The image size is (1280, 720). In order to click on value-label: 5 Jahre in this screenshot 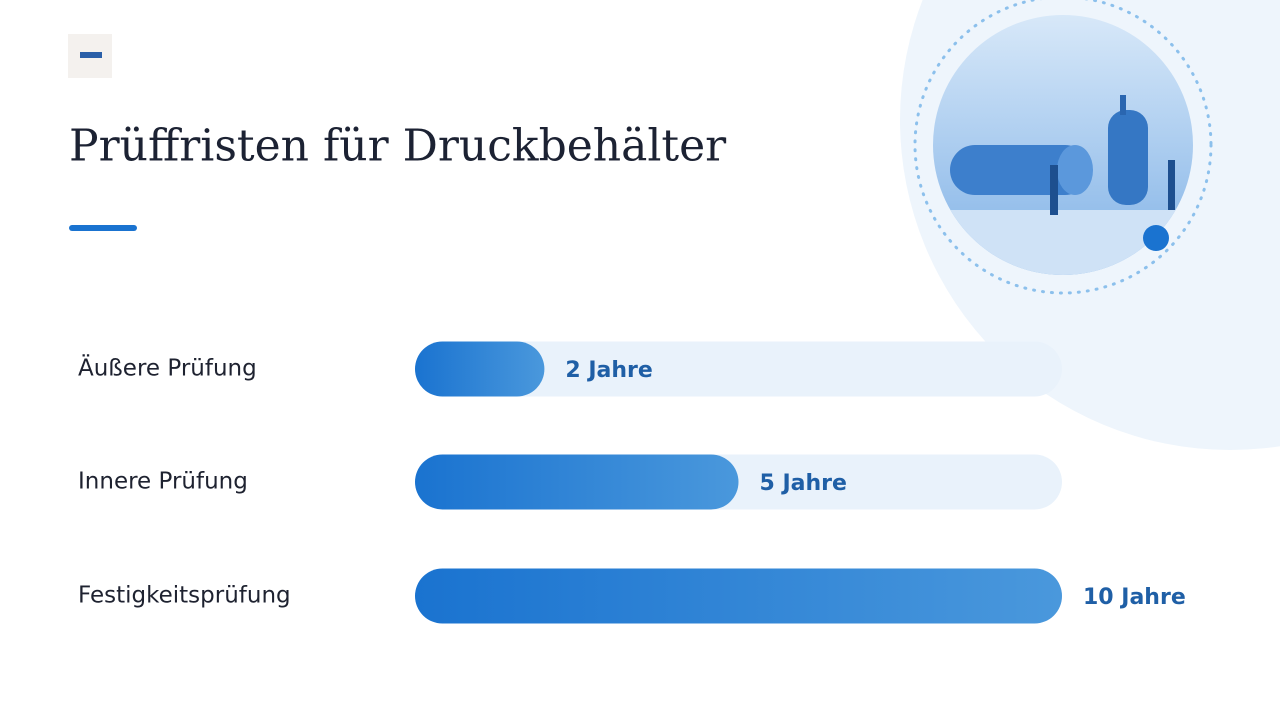, I will do `click(803, 483)`.